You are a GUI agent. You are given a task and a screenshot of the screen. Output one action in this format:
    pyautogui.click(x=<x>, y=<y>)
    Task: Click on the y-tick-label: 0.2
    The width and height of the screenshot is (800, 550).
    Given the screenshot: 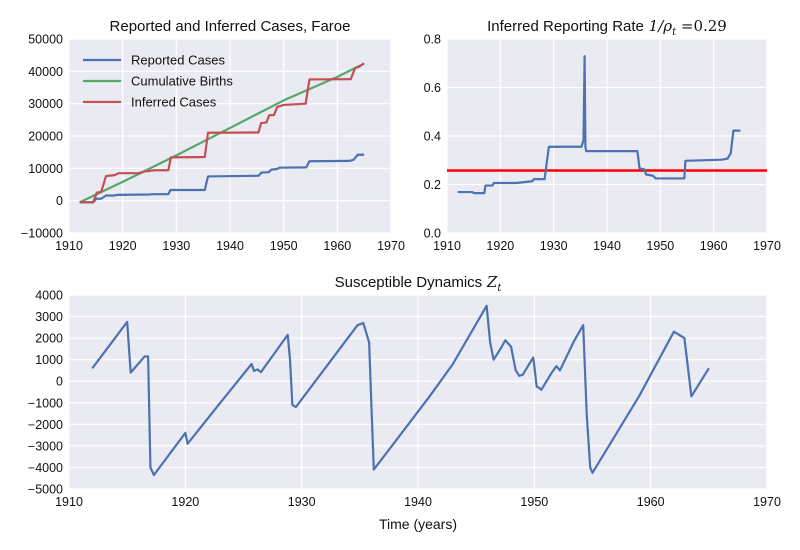 What is the action you would take?
    pyautogui.click(x=432, y=185)
    